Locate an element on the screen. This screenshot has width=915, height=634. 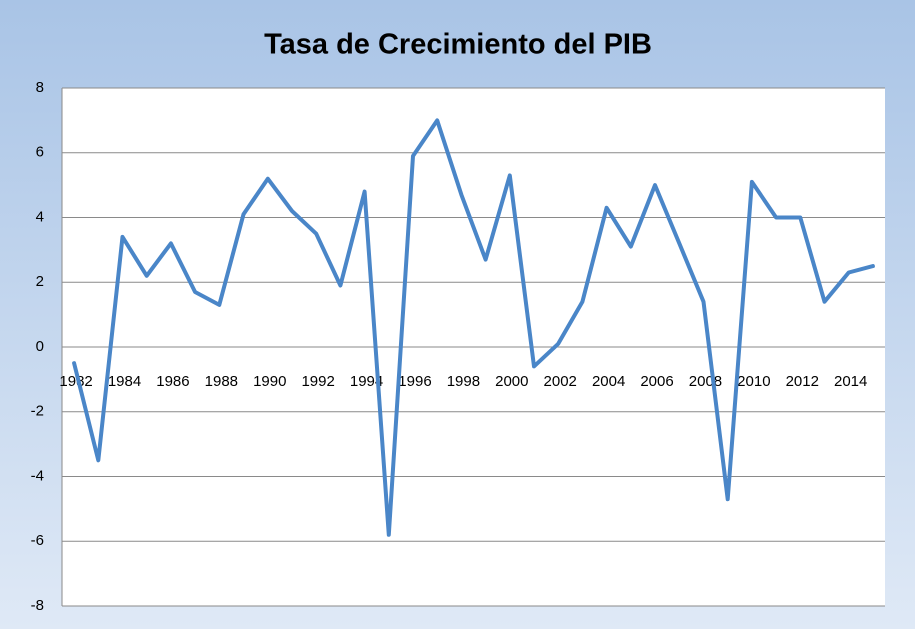
x-tick-label: 2000 is located at coordinates (511, 381).